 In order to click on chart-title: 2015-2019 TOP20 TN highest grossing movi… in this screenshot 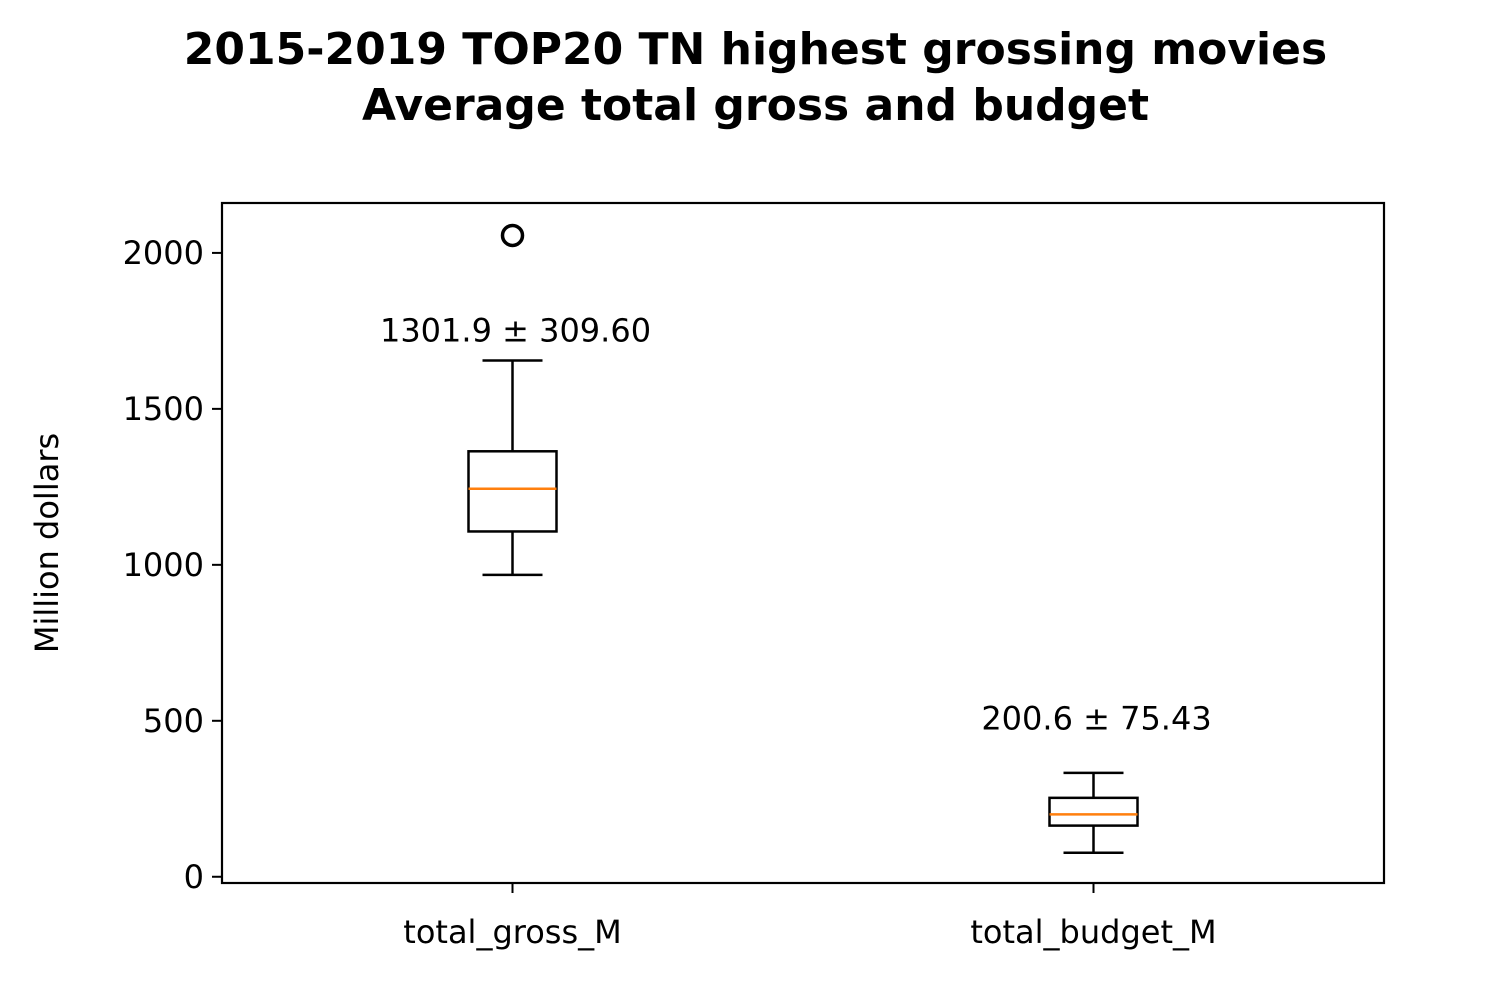, I will do `click(750, 78)`.